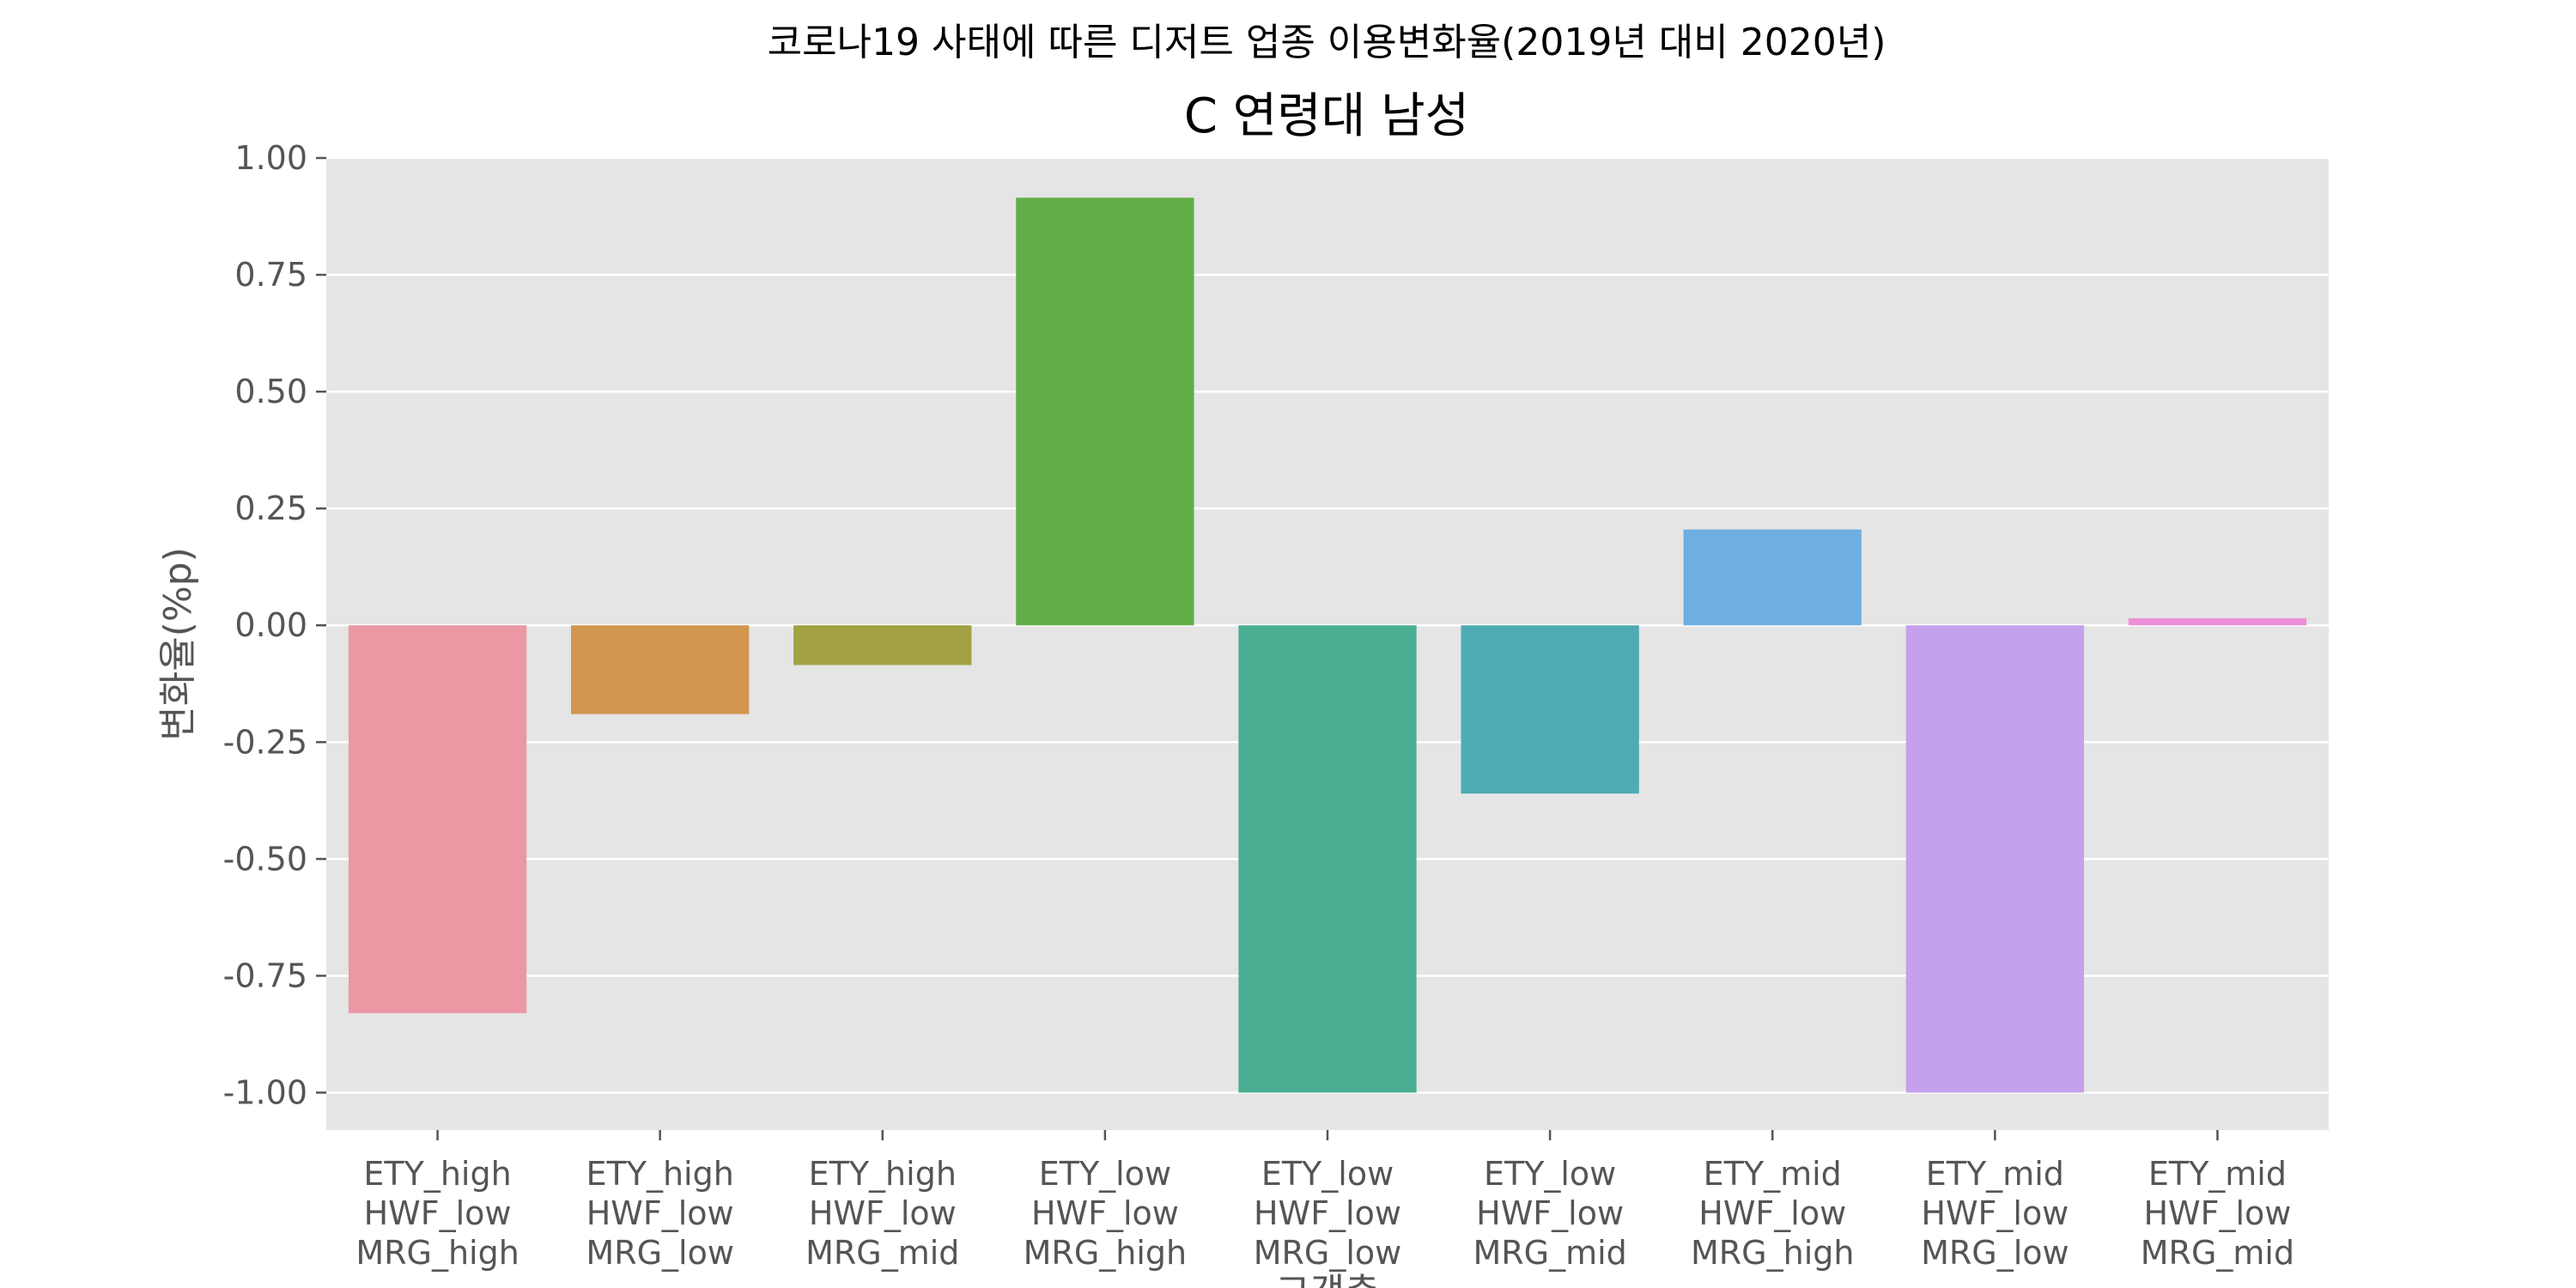  What do you see at coordinates (178, 644) in the screenshot?
I see `y-axis-label: 변화율(%p)` at bounding box center [178, 644].